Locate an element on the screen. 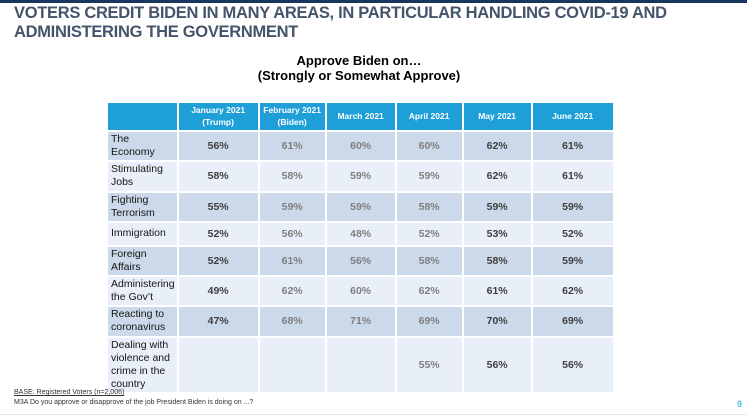 The width and height of the screenshot is (747, 415). page-number: 9 is located at coordinates (739, 404).